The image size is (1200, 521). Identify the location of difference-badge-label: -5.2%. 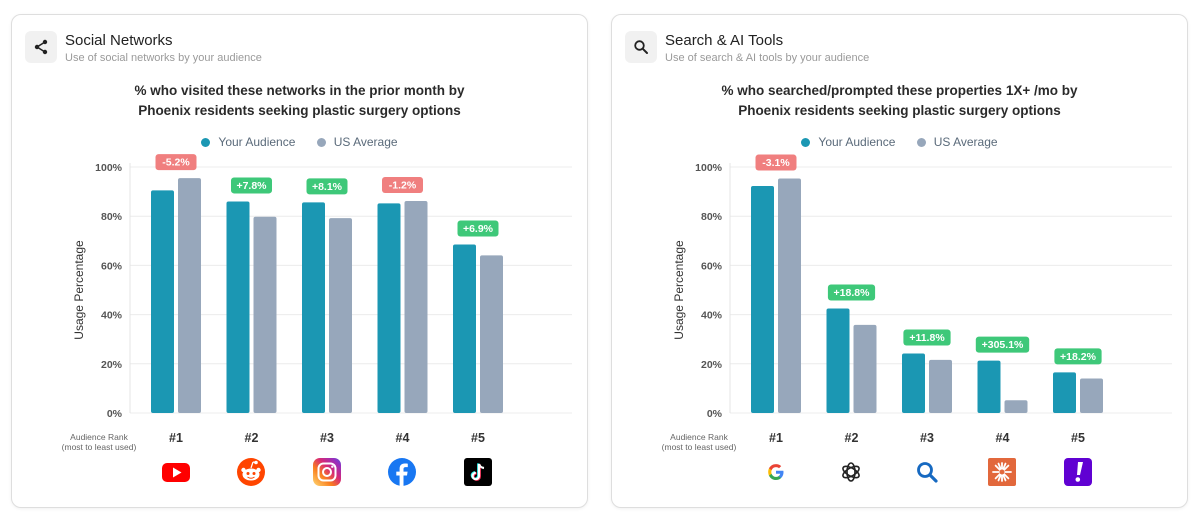
(176, 163).